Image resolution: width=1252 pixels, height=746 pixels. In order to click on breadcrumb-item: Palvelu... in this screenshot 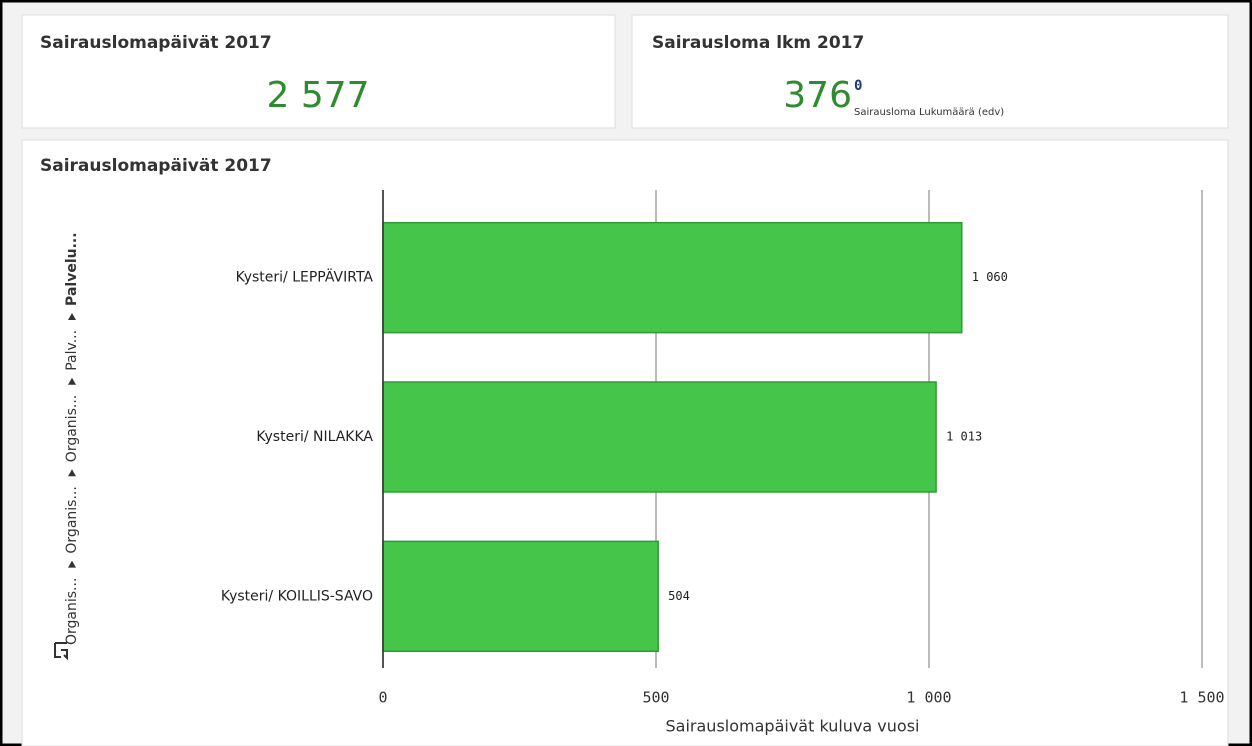, I will do `click(72, 268)`.